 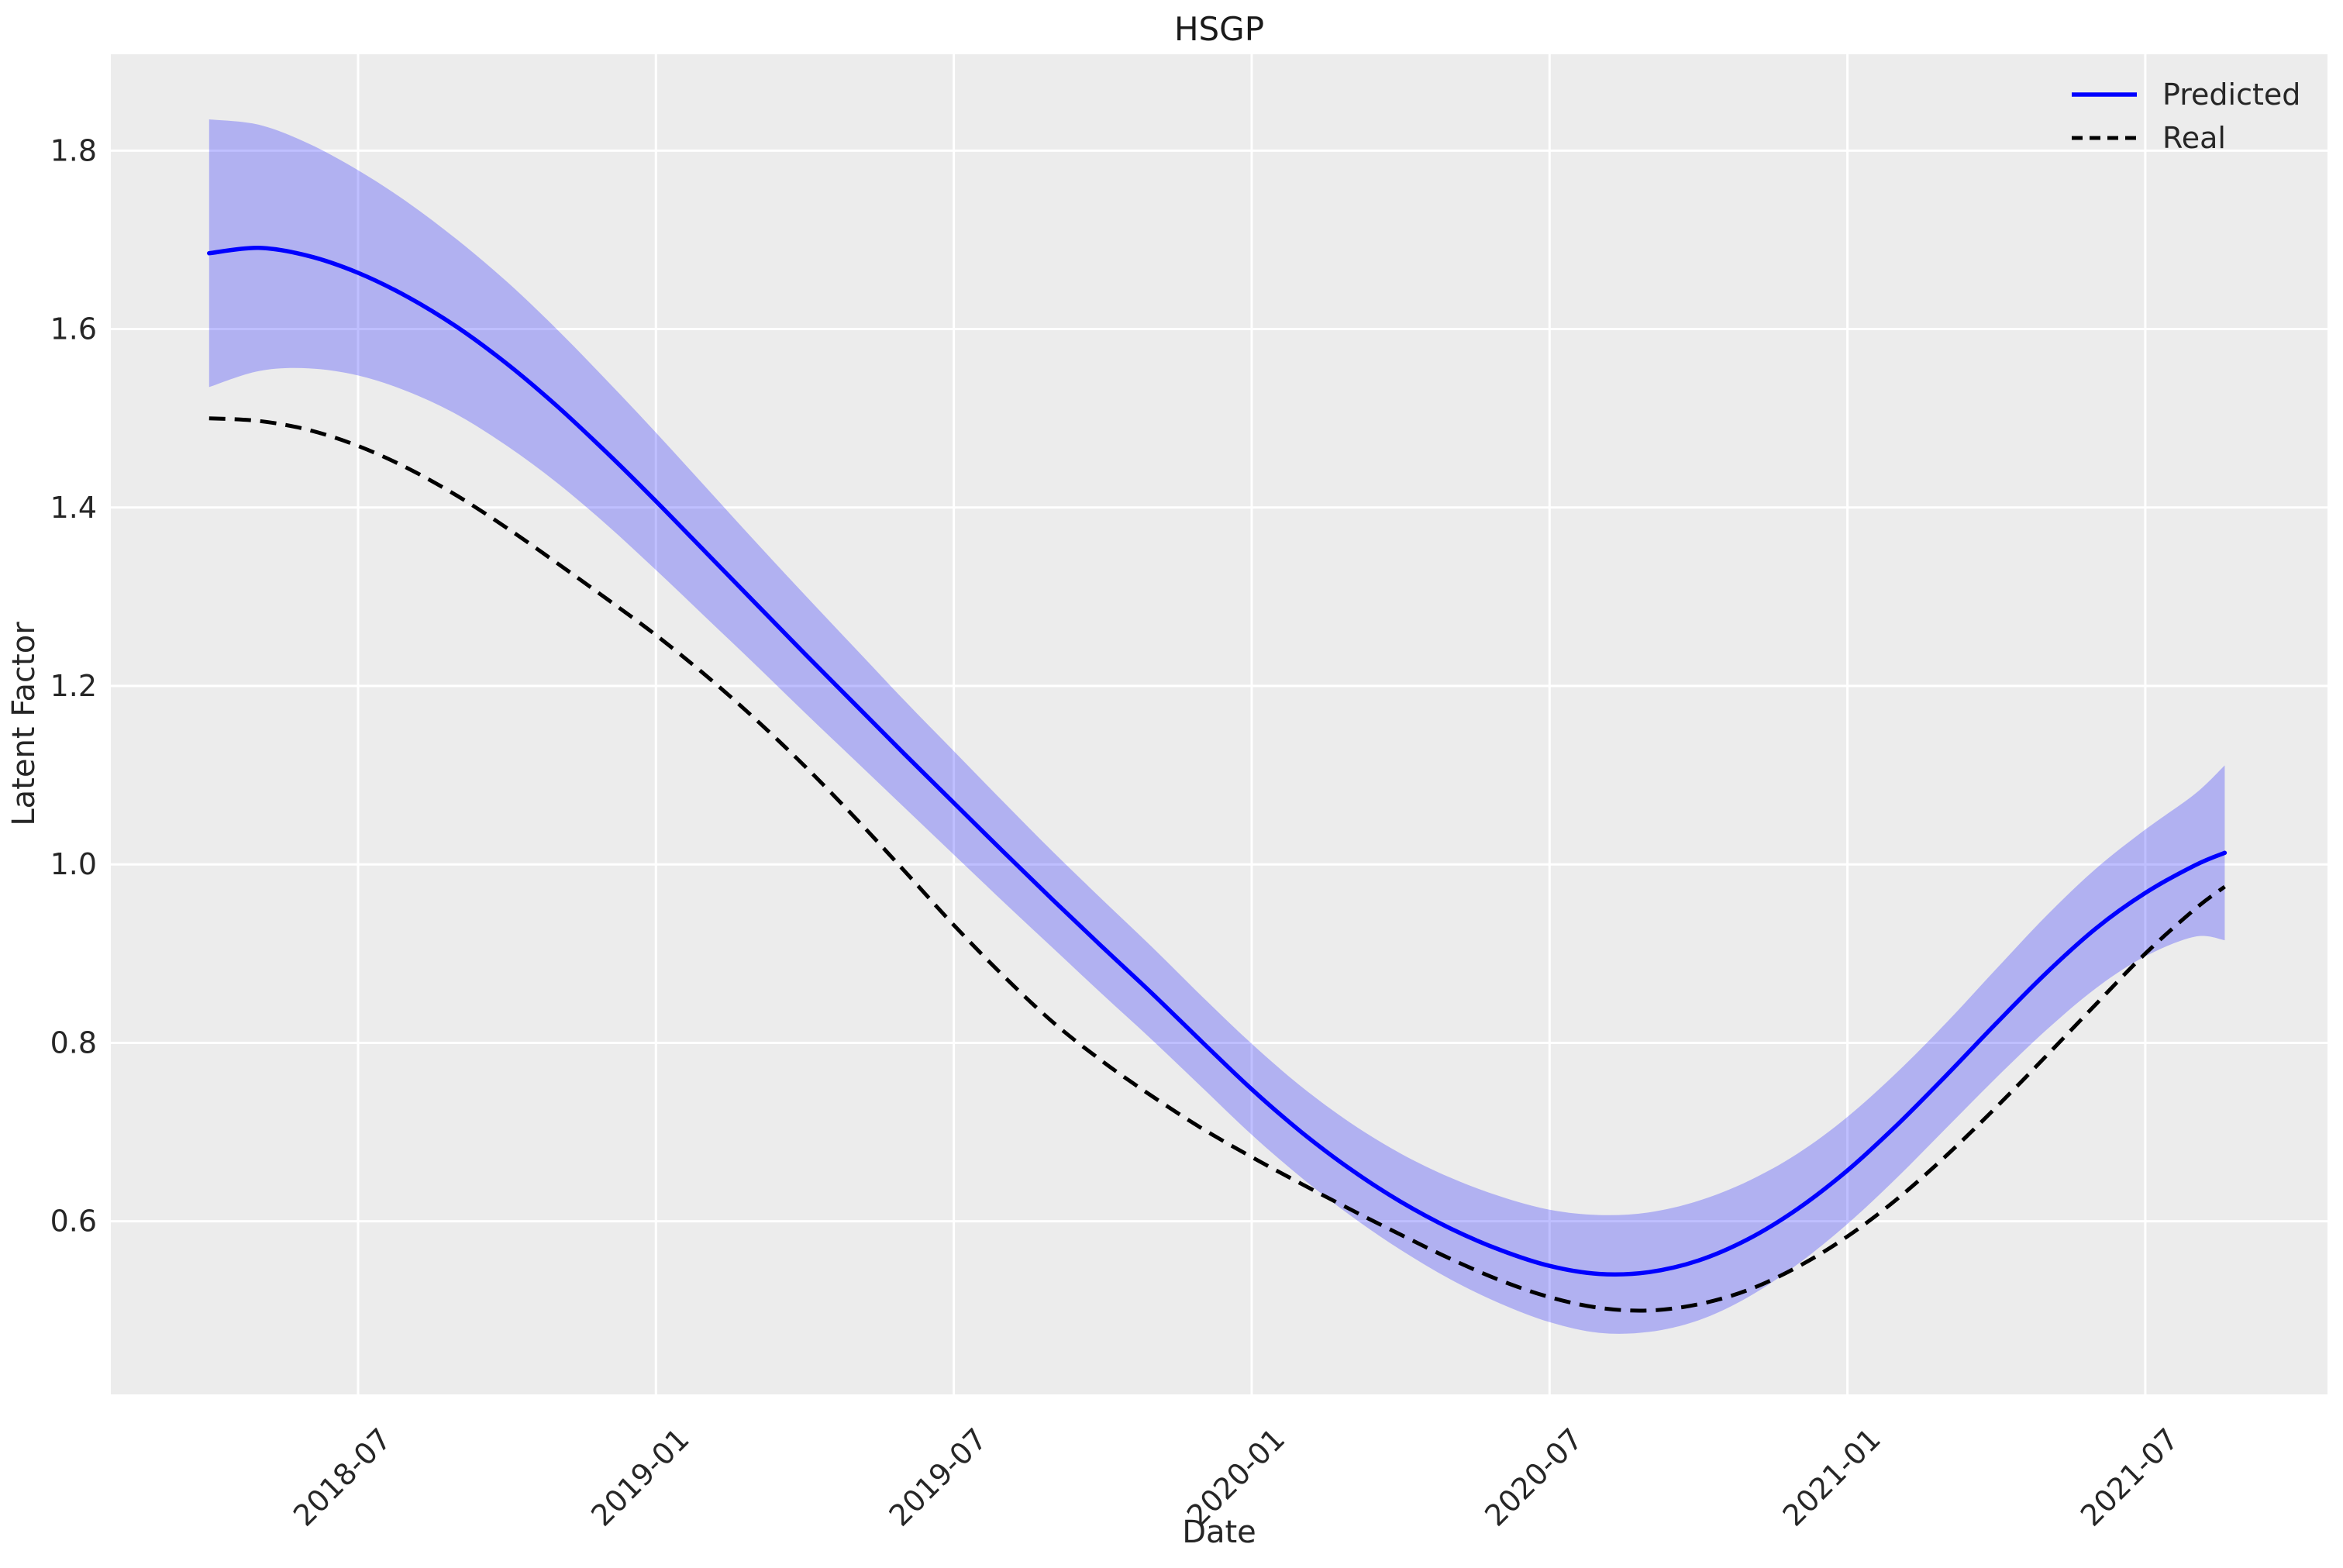 I want to click on y-tick-label: 1.0, so click(x=73, y=864).